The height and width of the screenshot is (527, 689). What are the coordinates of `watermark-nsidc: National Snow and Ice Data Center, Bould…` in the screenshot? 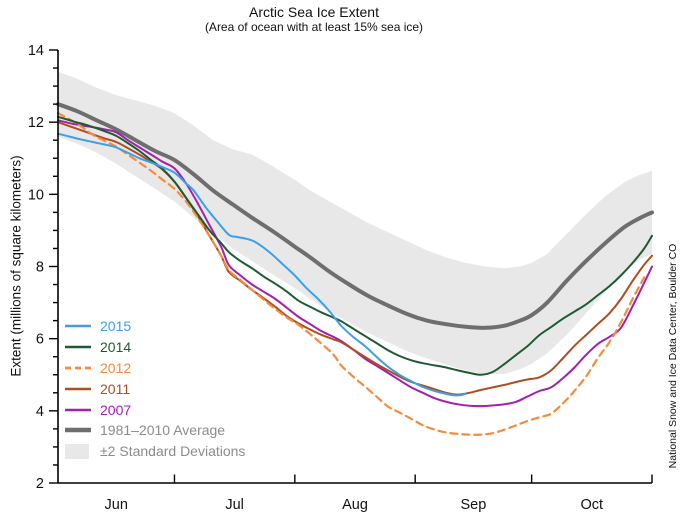 It's located at (673, 356).